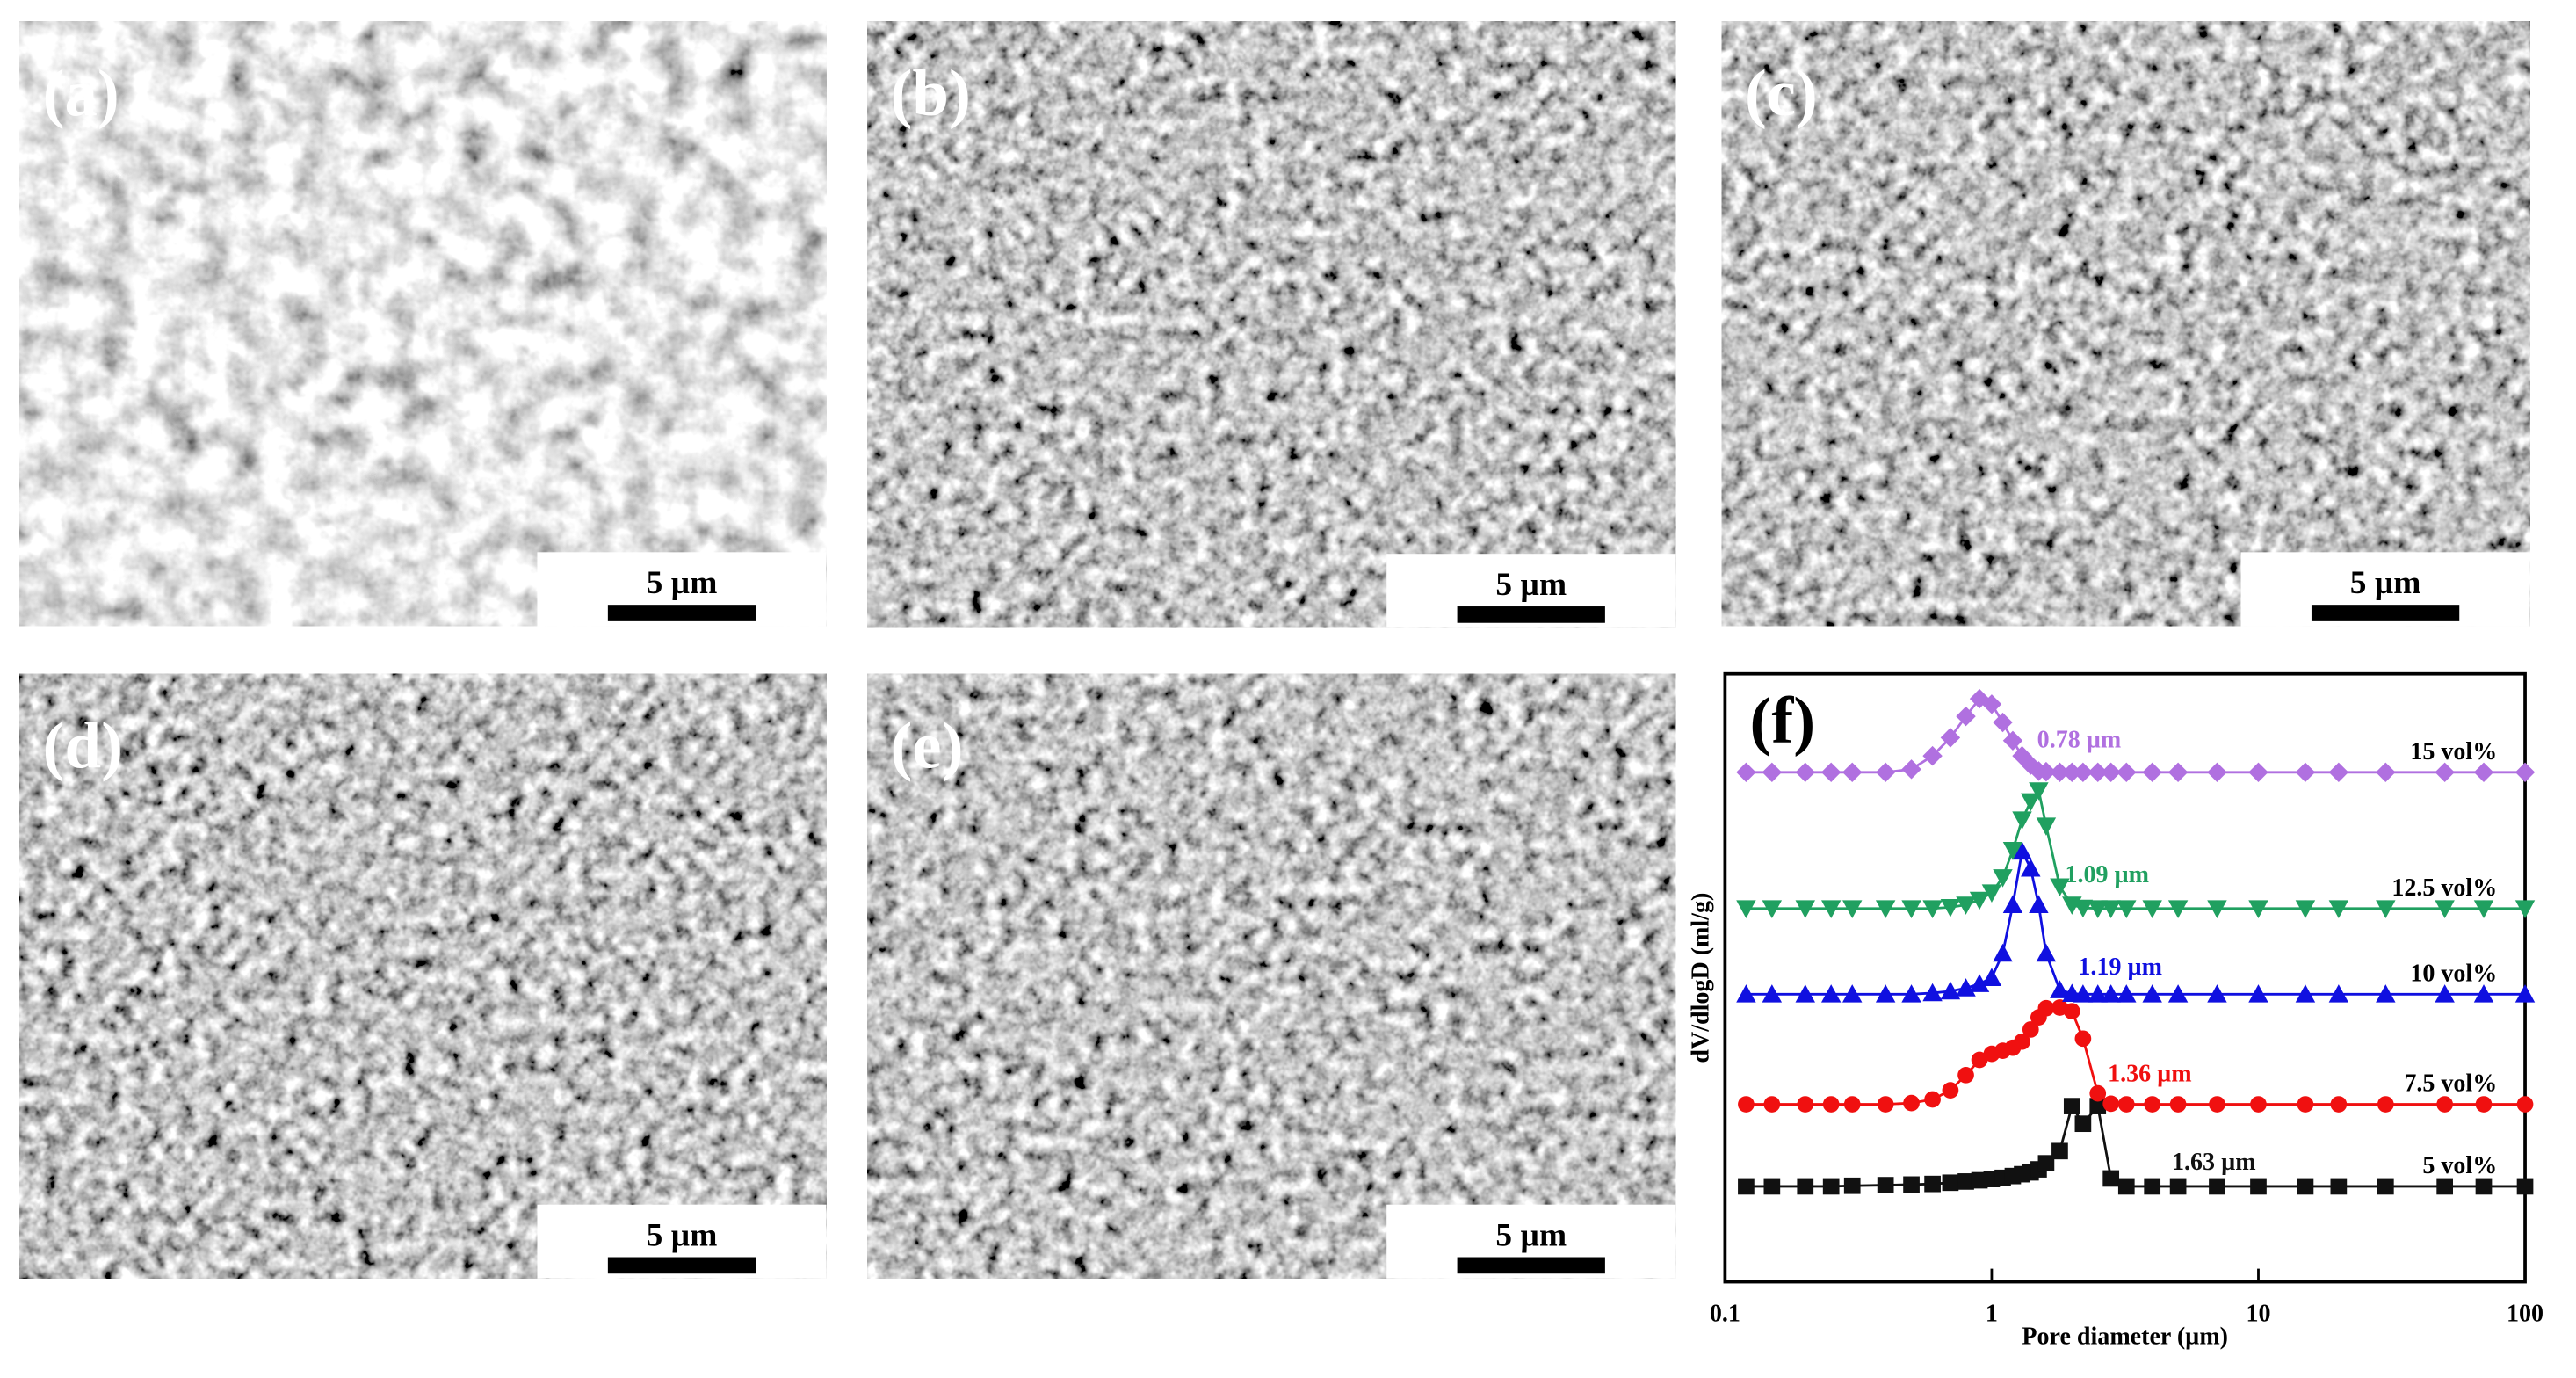 This screenshot has width=2576, height=1378. I want to click on x-axis-label: Pore diameter (µm), so click(2125, 1337).